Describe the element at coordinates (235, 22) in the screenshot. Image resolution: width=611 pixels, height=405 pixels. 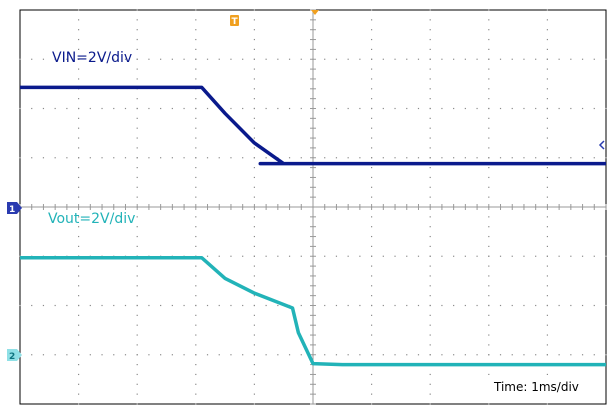
I see `svg-text: T` at that location.